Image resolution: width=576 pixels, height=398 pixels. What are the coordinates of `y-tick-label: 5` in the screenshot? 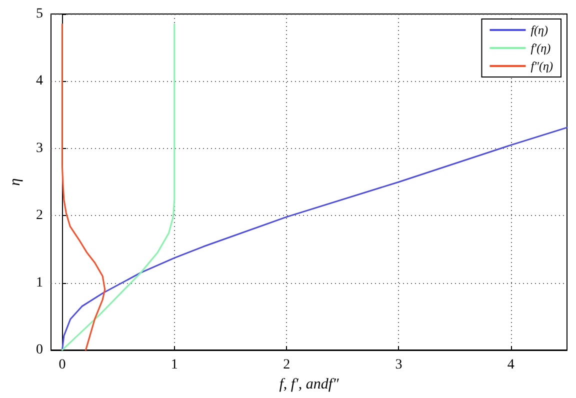 It's located at (39, 14).